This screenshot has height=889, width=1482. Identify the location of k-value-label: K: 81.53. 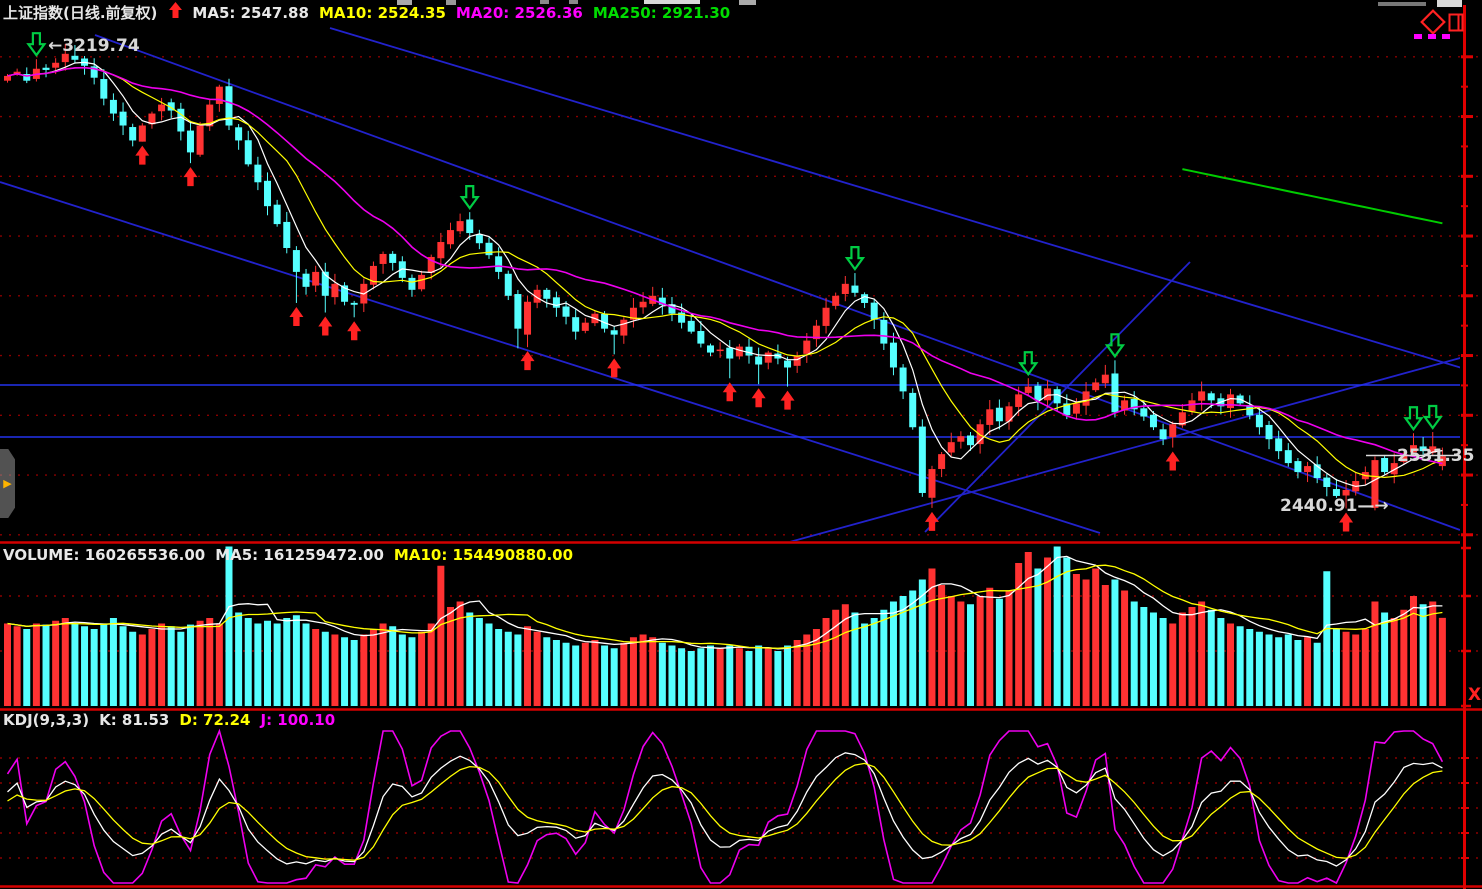
(134, 720).